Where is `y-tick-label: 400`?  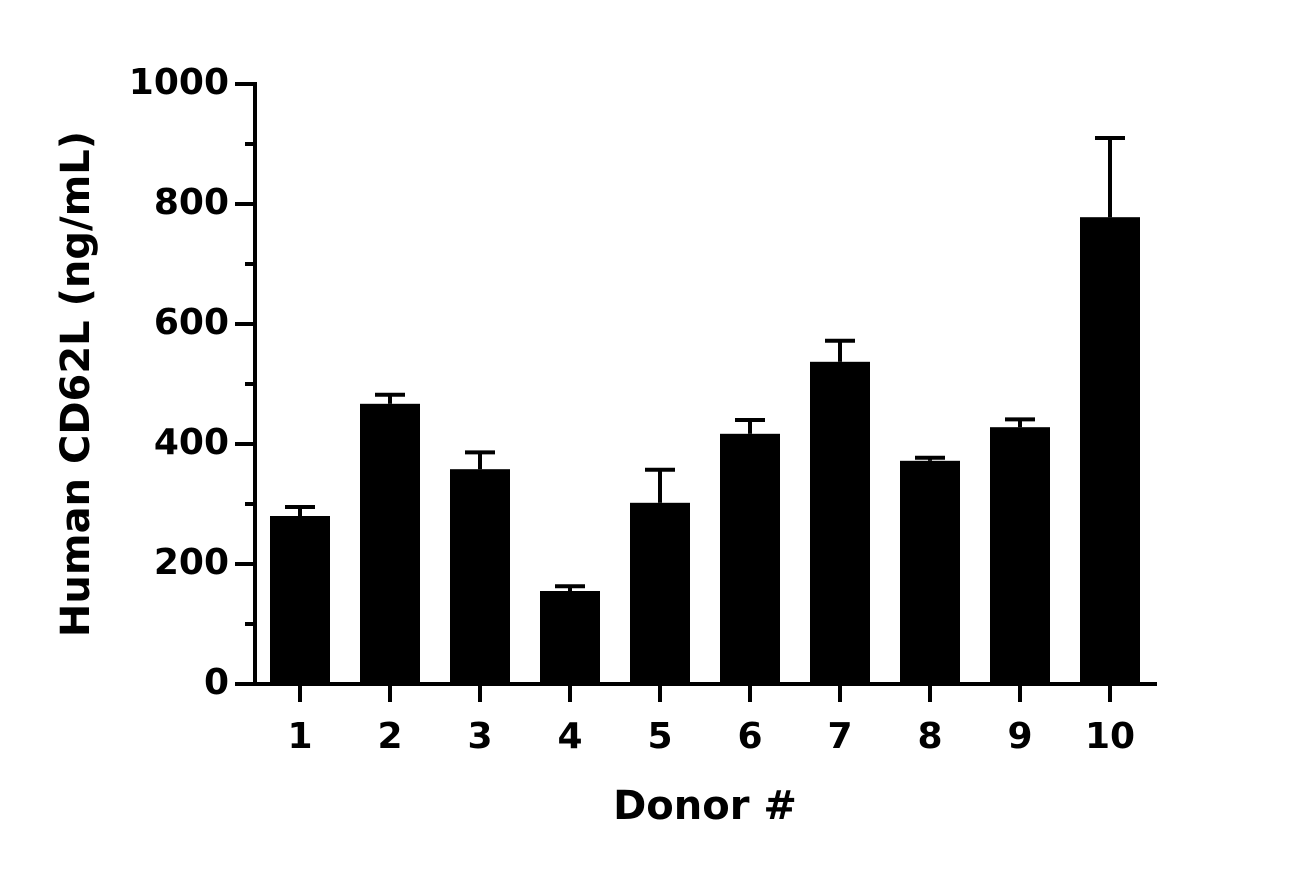 y-tick-label: 400 is located at coordinates (191, 442).